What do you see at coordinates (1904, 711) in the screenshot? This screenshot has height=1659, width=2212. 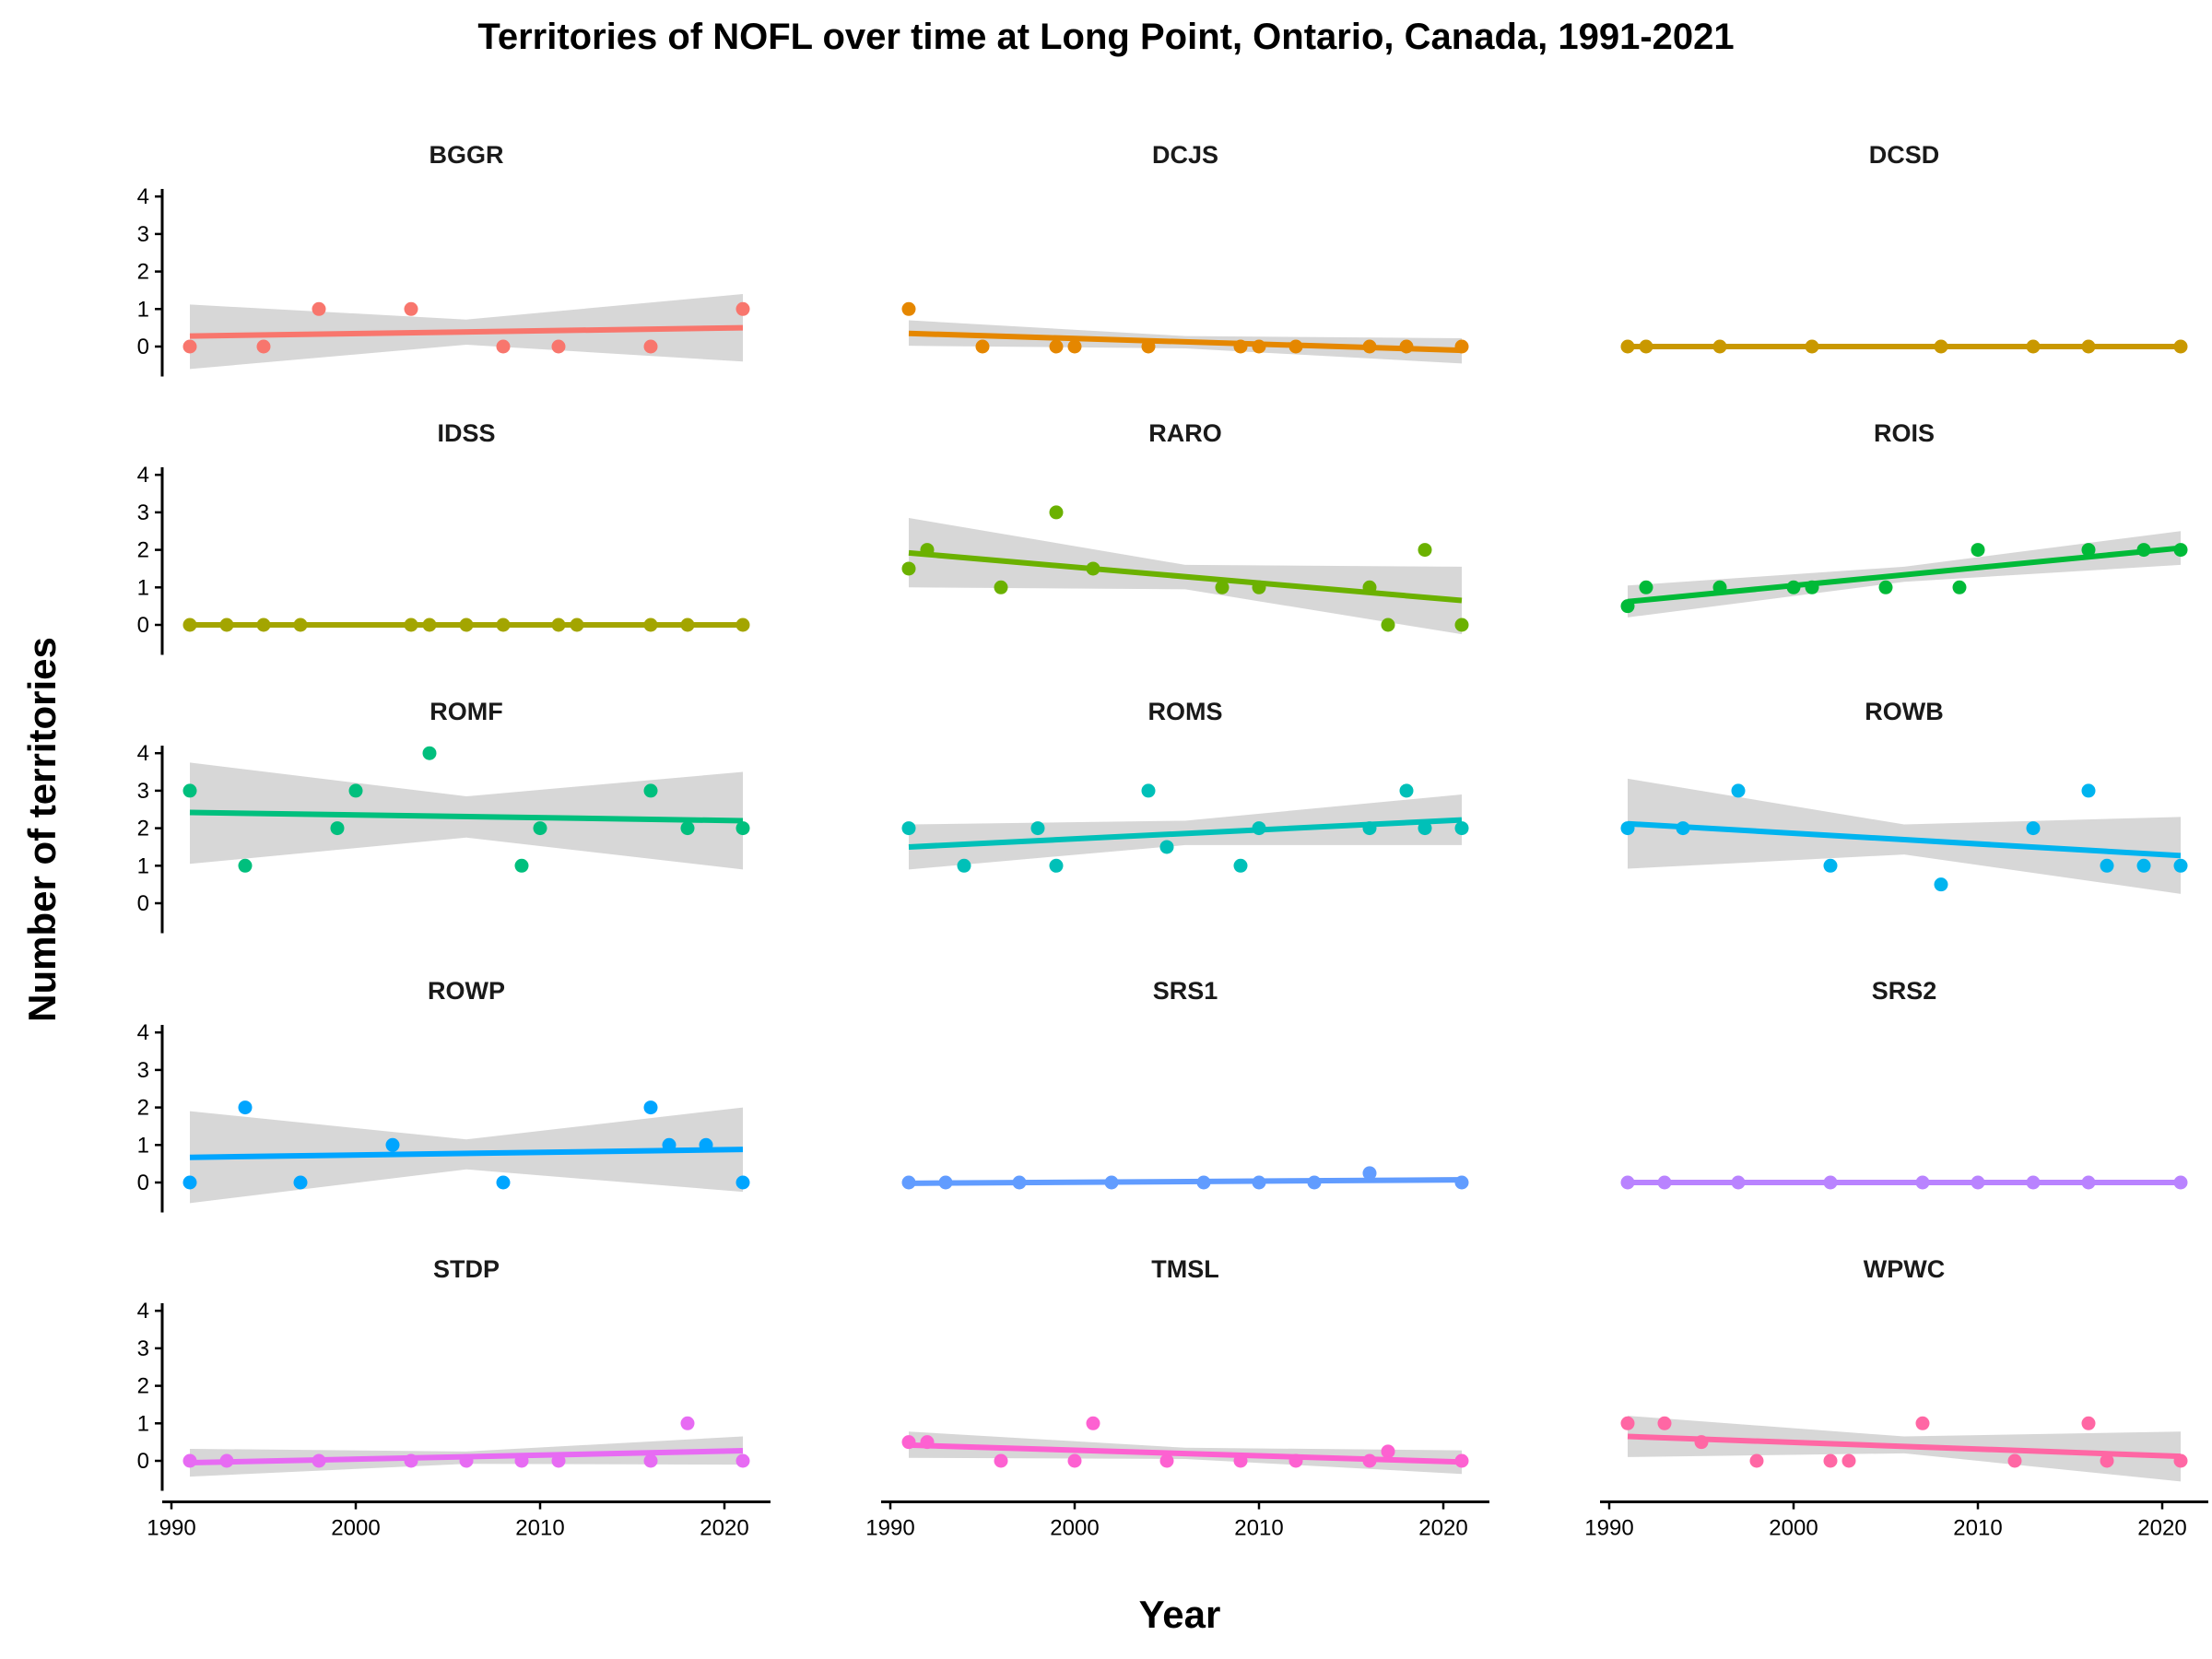 I see `panel-title: ROWB` at bounding box center [1904, 711].